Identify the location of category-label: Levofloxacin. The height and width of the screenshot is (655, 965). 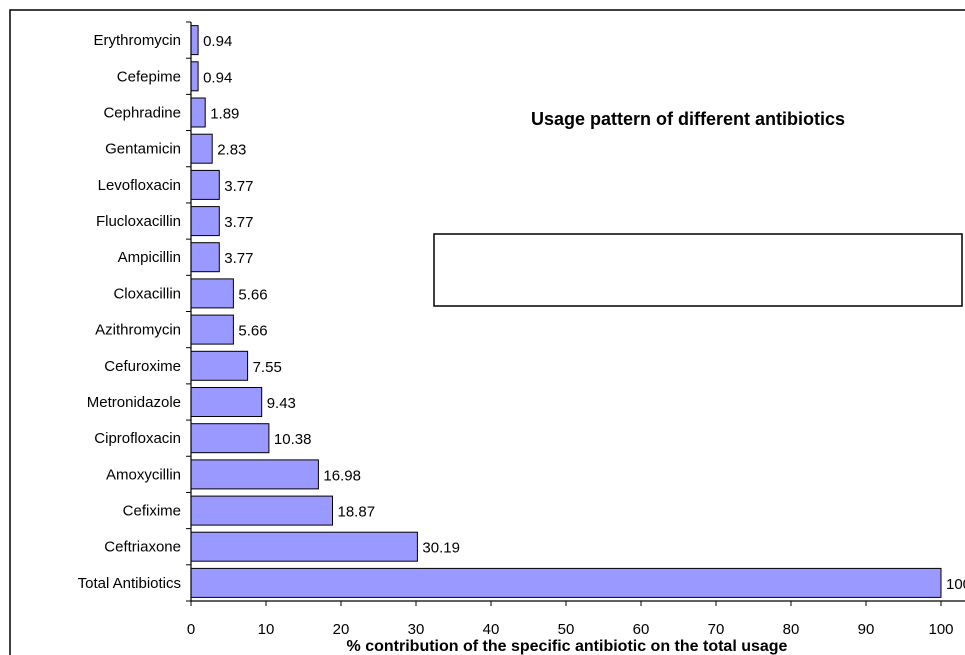
(139, 185).